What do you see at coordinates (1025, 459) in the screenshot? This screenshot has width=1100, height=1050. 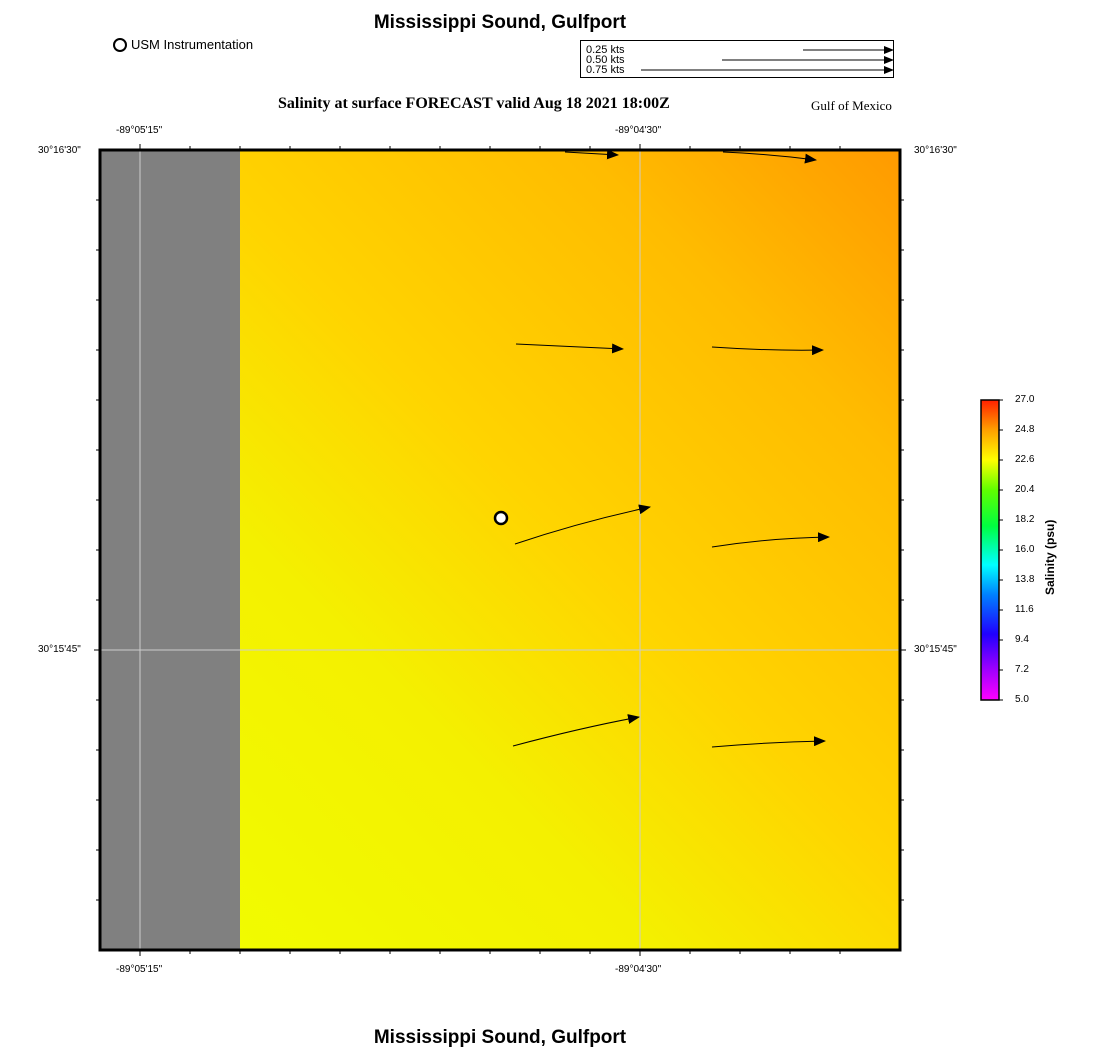 I see `colorbar-tick-label: 22.6` at bounding box center [1025, 459].